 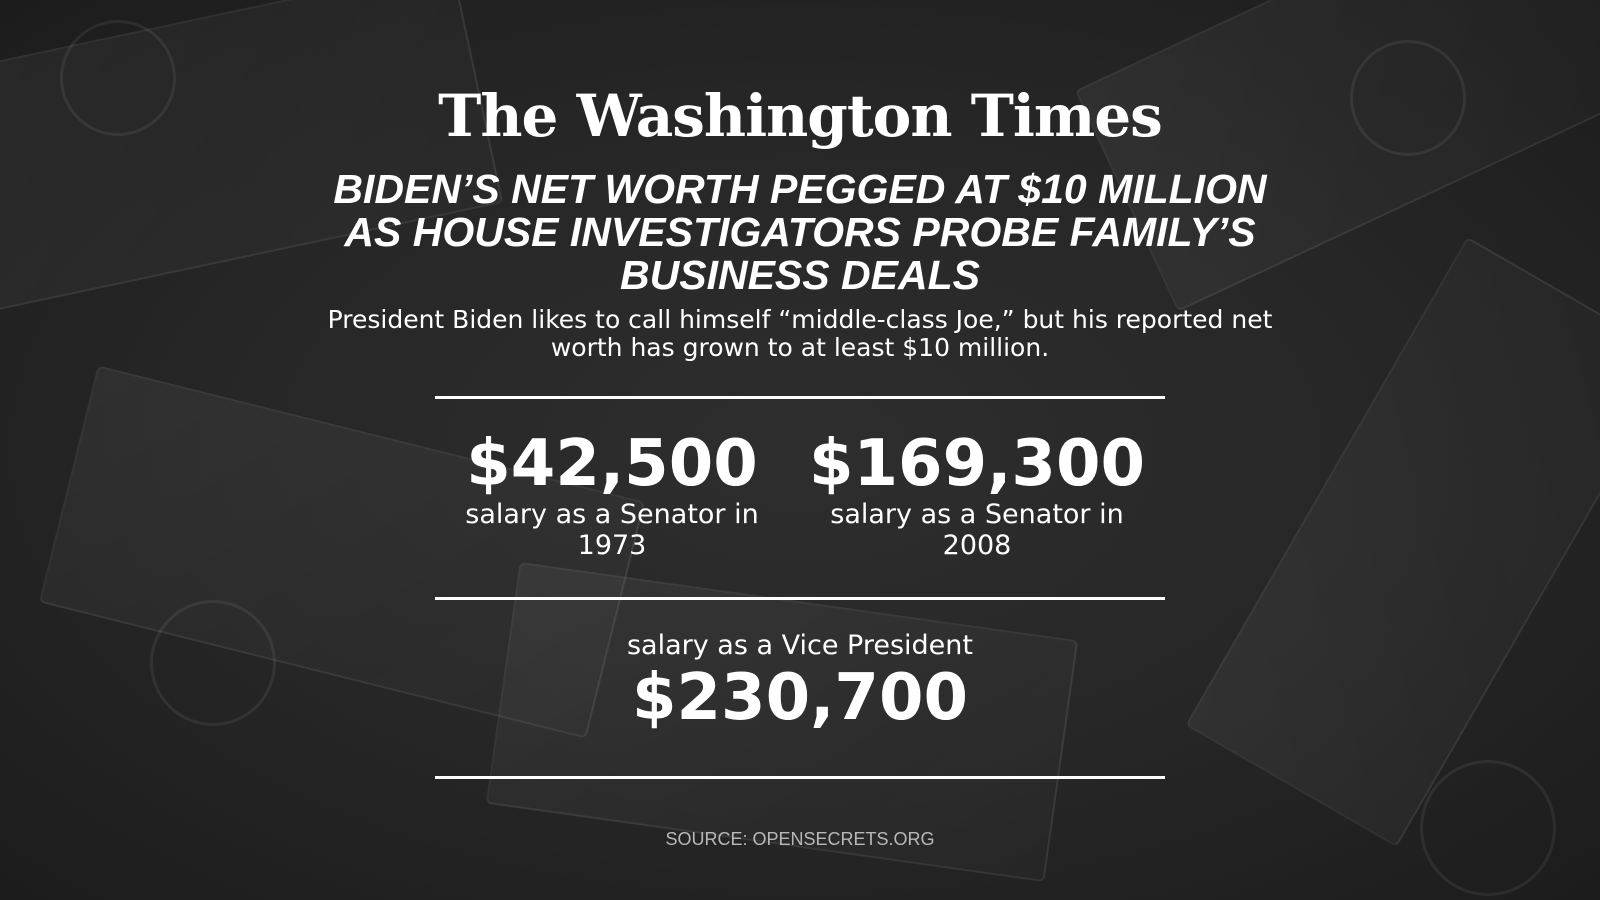 What do you see at coordinates (977, 464) in the screenshot?
I see `stat-value: $169,300` at bounding box center [977, 464].